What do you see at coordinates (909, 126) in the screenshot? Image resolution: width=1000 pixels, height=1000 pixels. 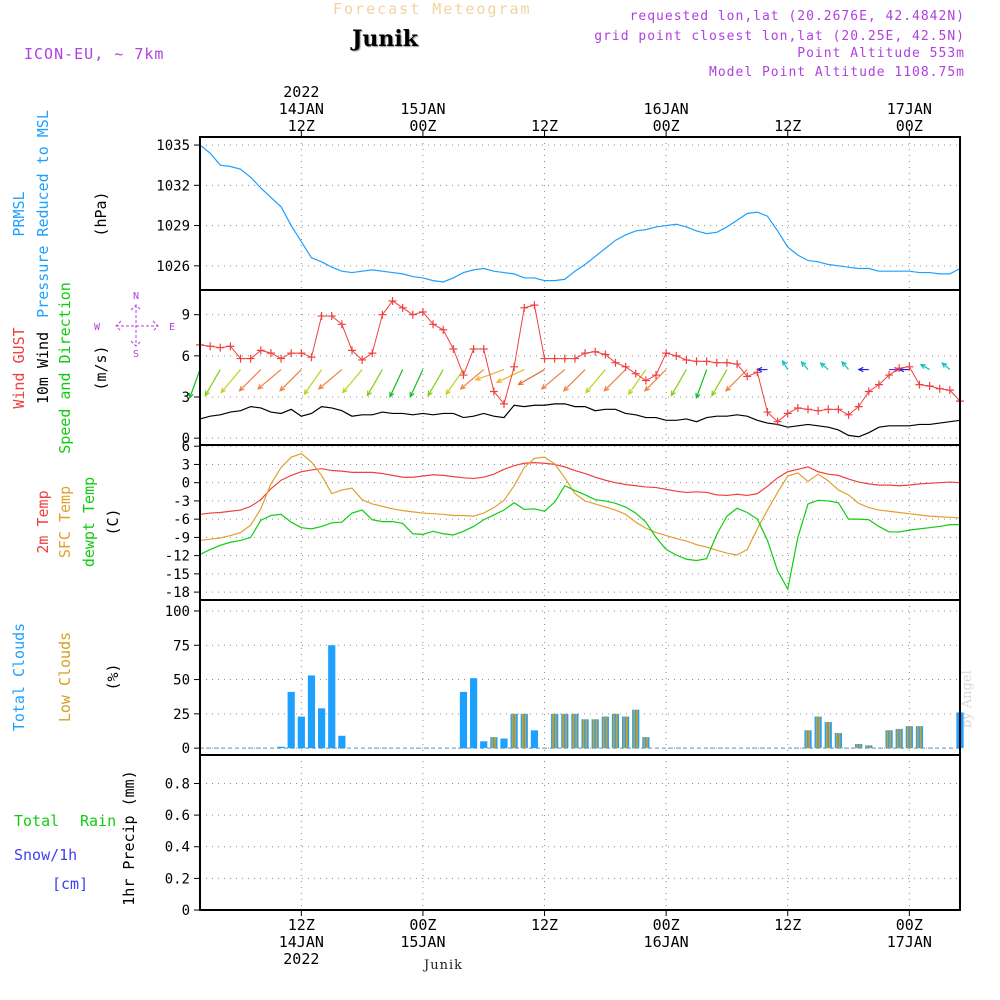 I see `top-time-label: 00Z` at bounding box center [909, 126].